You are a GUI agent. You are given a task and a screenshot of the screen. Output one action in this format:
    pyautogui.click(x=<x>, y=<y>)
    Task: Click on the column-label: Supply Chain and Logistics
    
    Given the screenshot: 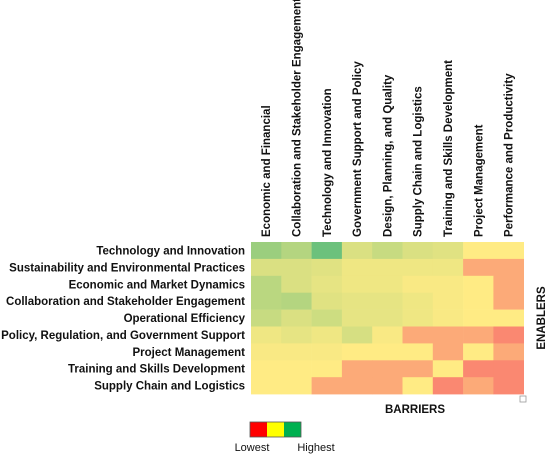 What is the action you would take?
    pyautogui.click(x=419, y=161)
    